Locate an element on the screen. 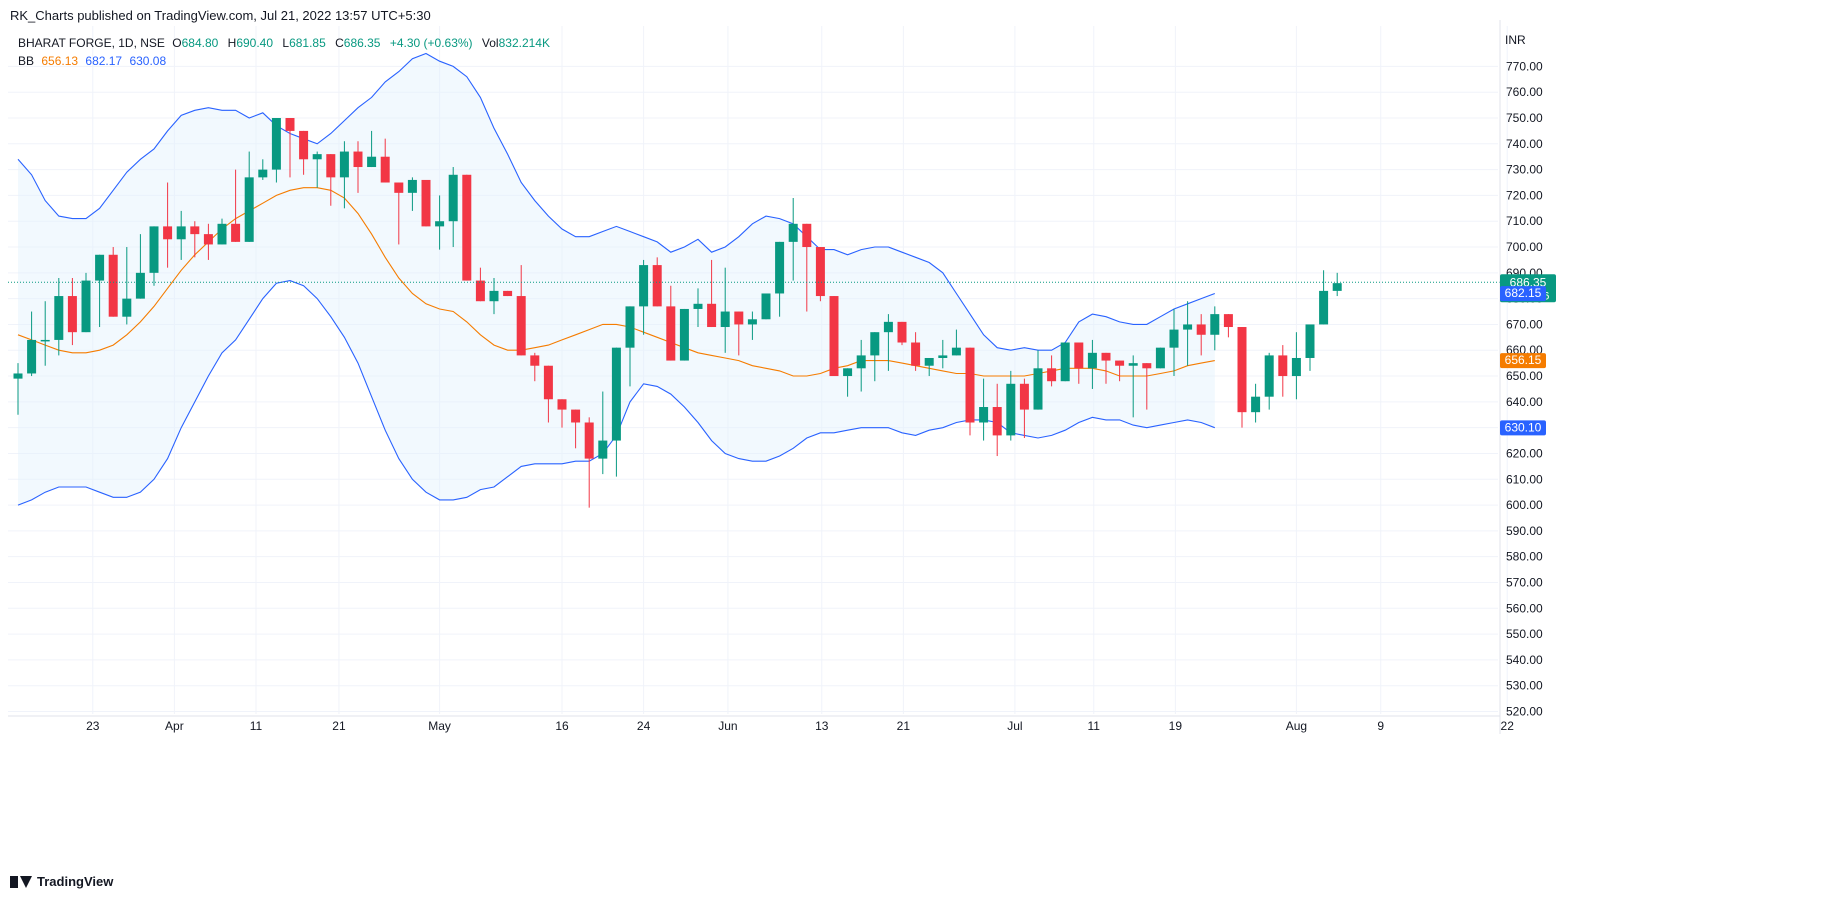 The width and height of the screenshot is (1834, 899). symbol-title: BHARAT FORGE, 1D, NSE is located at coordinates (91, 43).